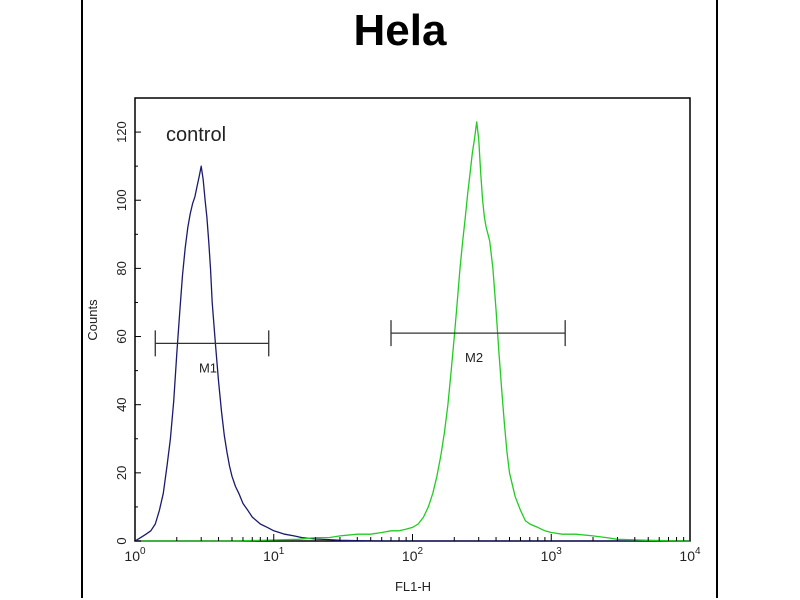 The image size is (800, 600). Describe the element at coordinates (552, 555) in the screenshot. I see `x-tick-label: 10³` at that location.